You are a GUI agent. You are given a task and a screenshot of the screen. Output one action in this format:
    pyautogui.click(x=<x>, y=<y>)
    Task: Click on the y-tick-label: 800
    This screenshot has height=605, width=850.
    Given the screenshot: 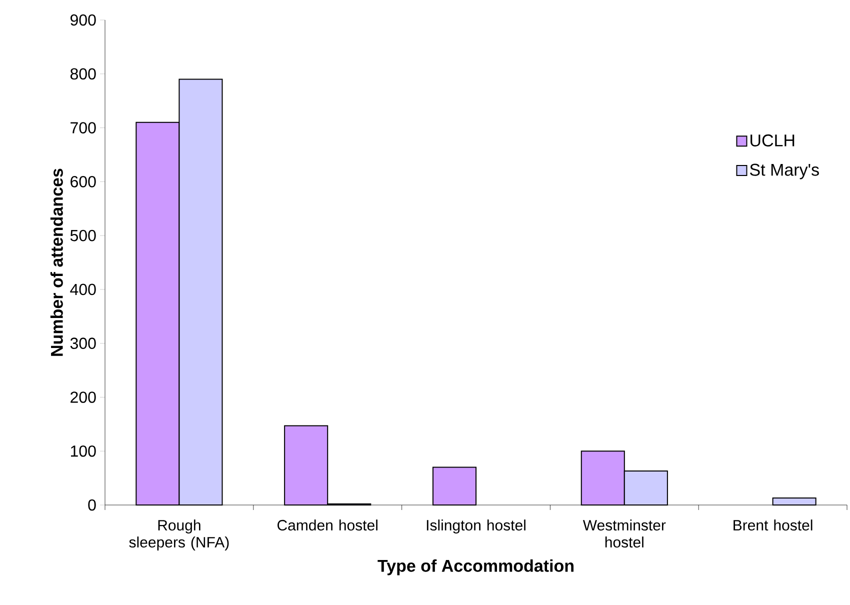 What is the action you would take?
    pyautogui.click(x=83, y=74)
    